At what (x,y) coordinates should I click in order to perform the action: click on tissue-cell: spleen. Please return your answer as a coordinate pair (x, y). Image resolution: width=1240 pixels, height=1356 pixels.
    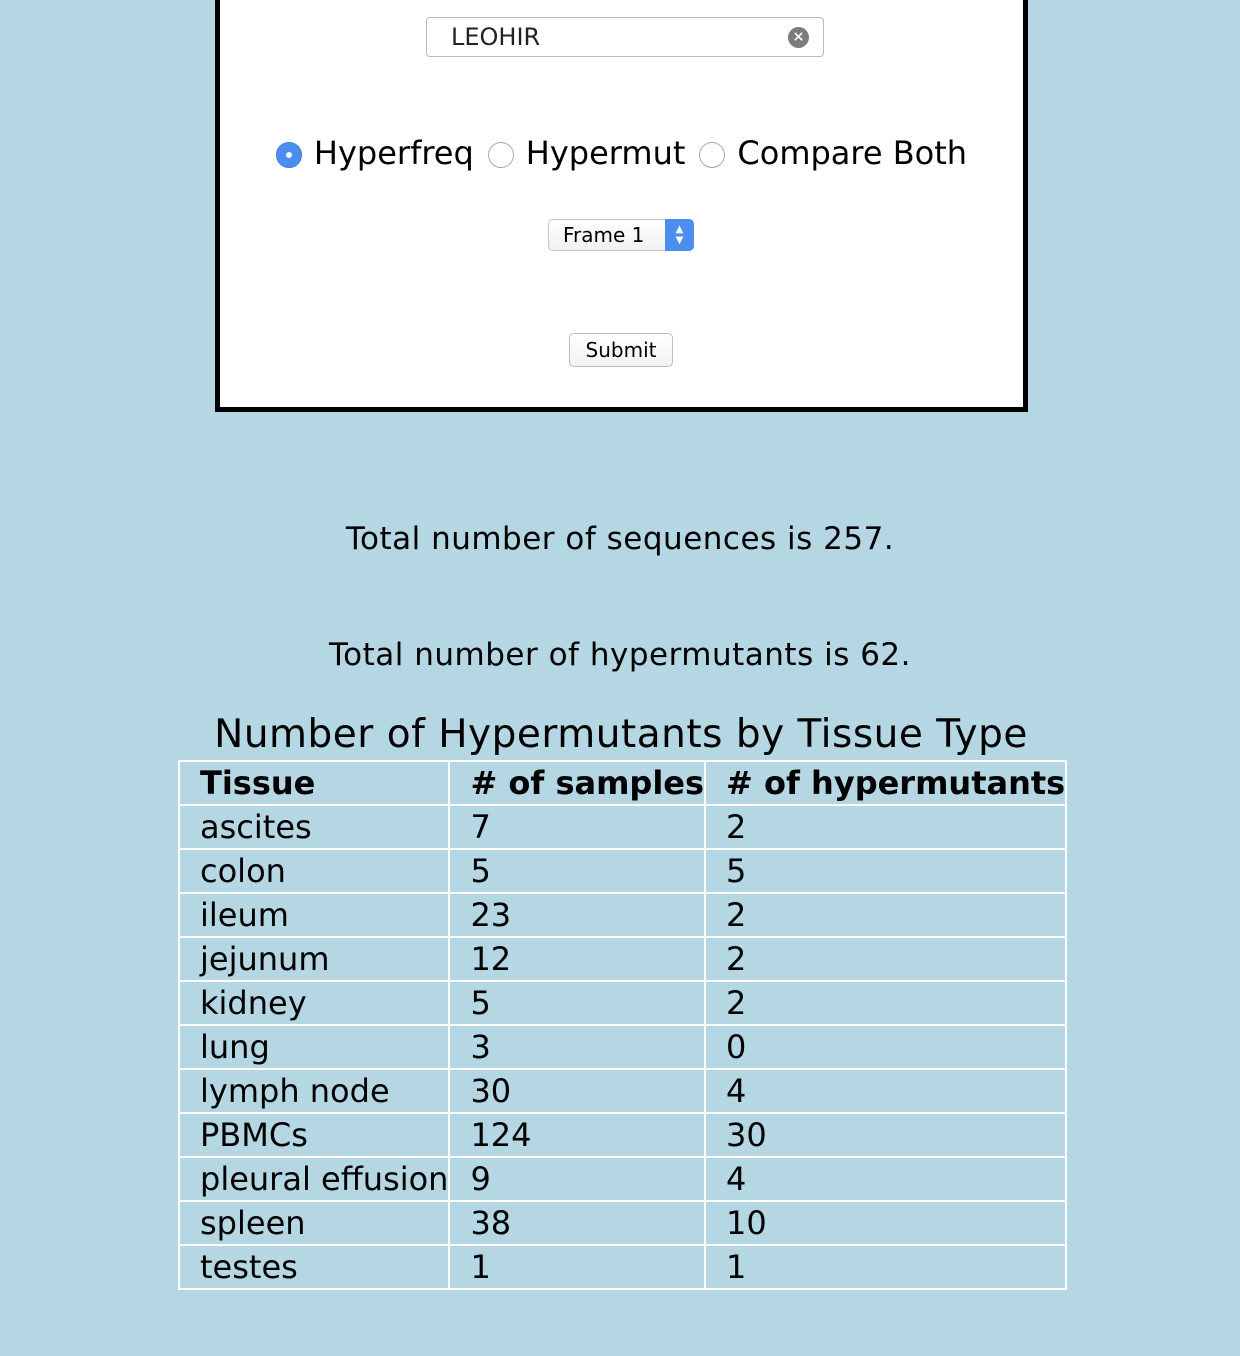
    Looking at the image, I should click on (314, 1223).